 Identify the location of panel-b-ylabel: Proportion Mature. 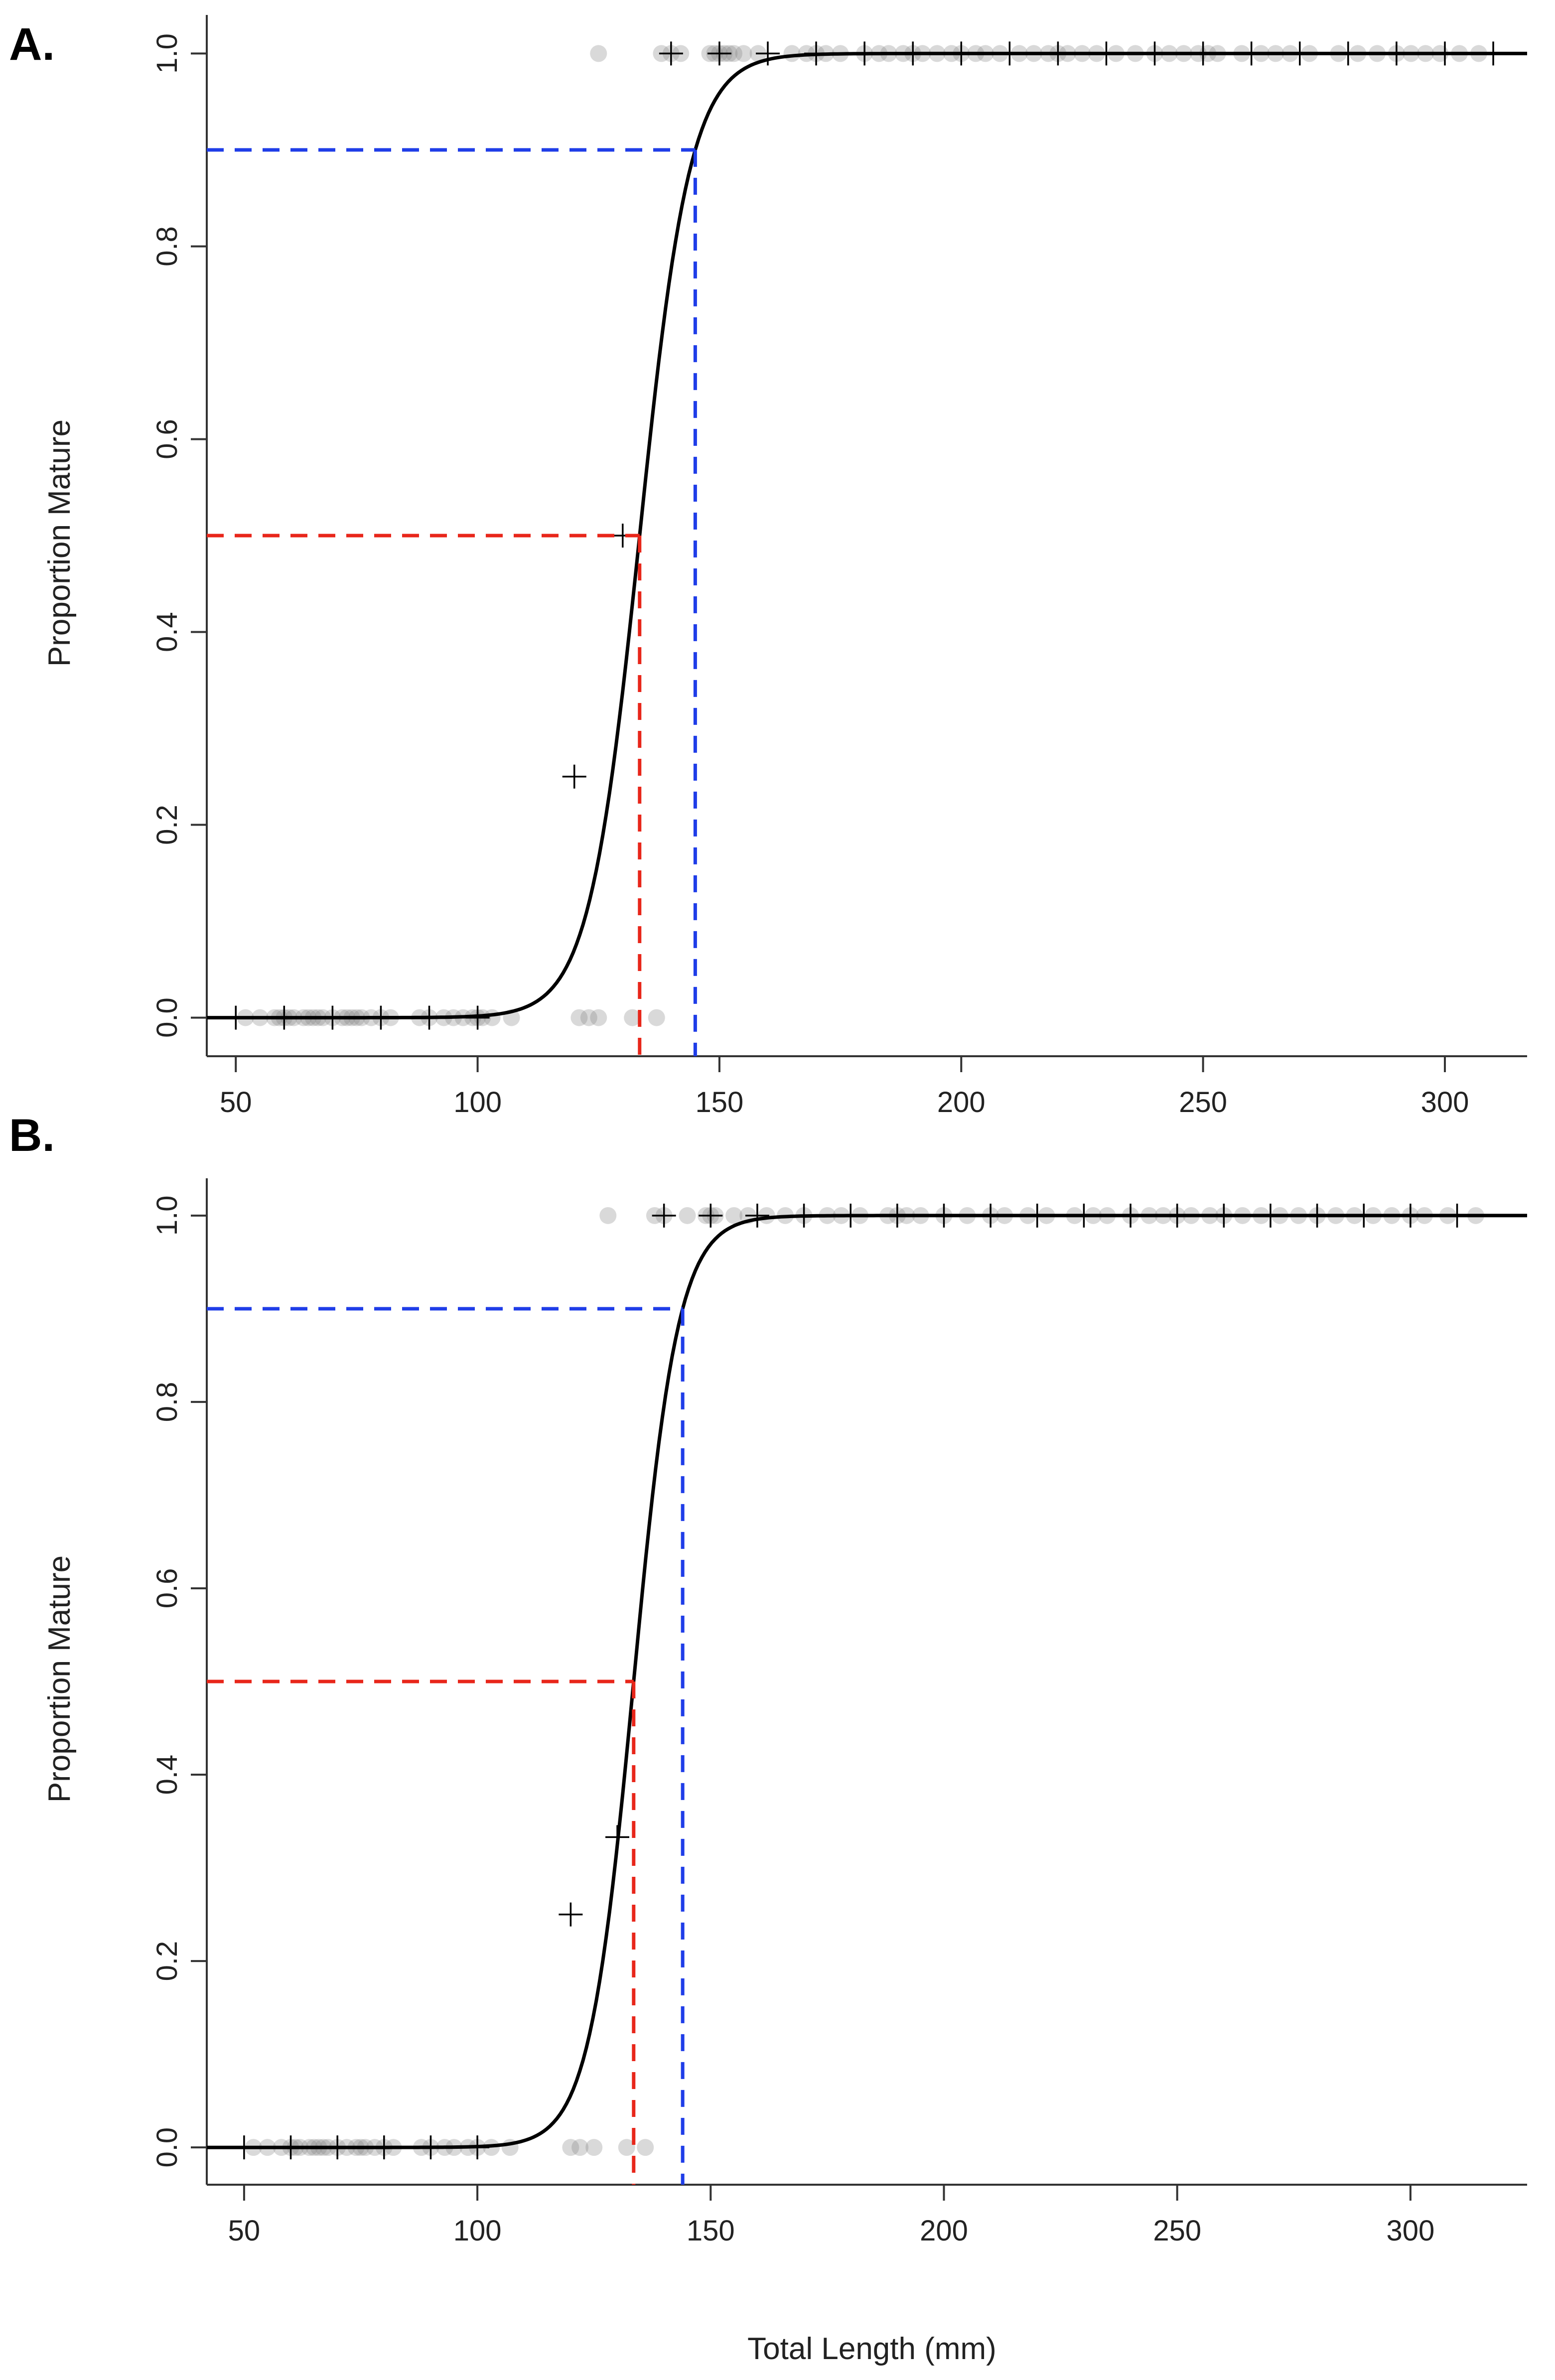
(59, 1679).